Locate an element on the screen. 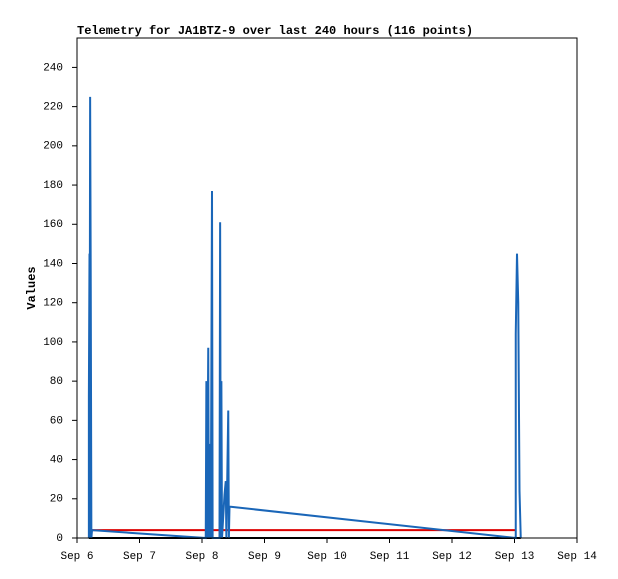 This screenshot has width=618, height=579. y-tick-label: 40 is located at coordinates (56, 460).